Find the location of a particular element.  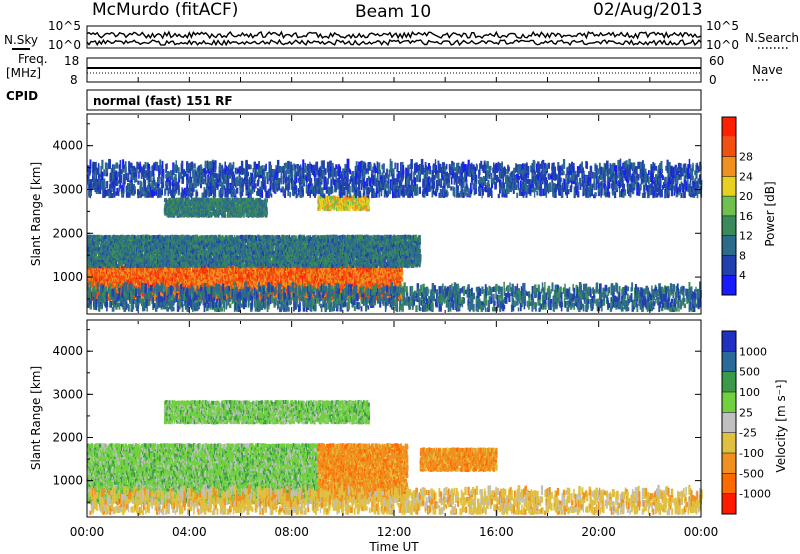

noise-right-tick-bottom: 10^0 is located at coordinates (722, 45).